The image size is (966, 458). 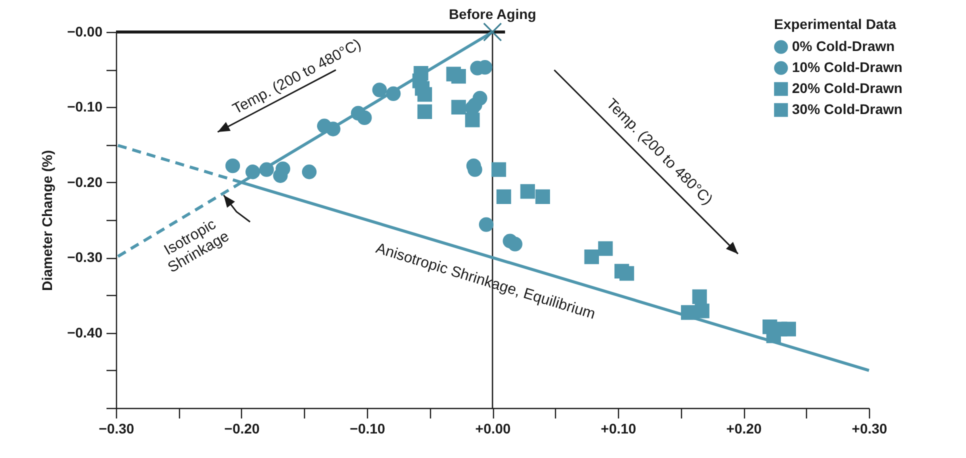 I want to click on x-tick-label: +0.10, so click(x=618, y=428).